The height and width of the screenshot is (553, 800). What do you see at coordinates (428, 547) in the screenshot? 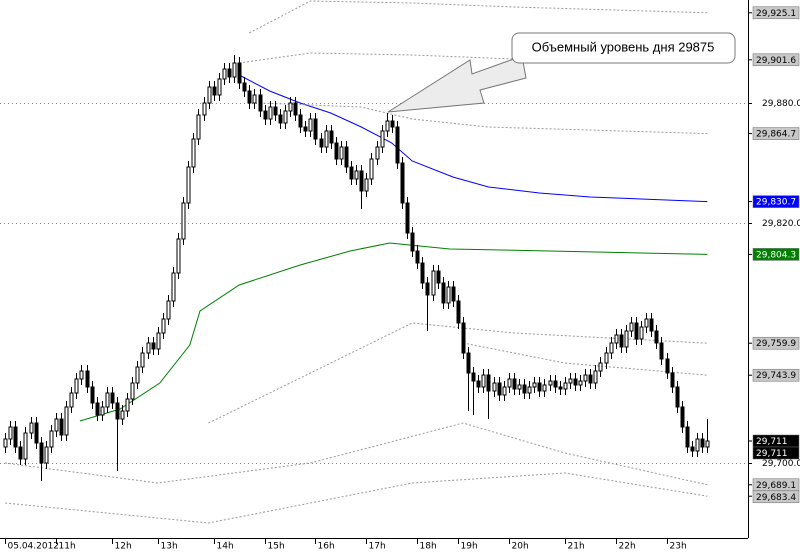
I see `x-tick-label: 18h` at bounding box center [428, 547].